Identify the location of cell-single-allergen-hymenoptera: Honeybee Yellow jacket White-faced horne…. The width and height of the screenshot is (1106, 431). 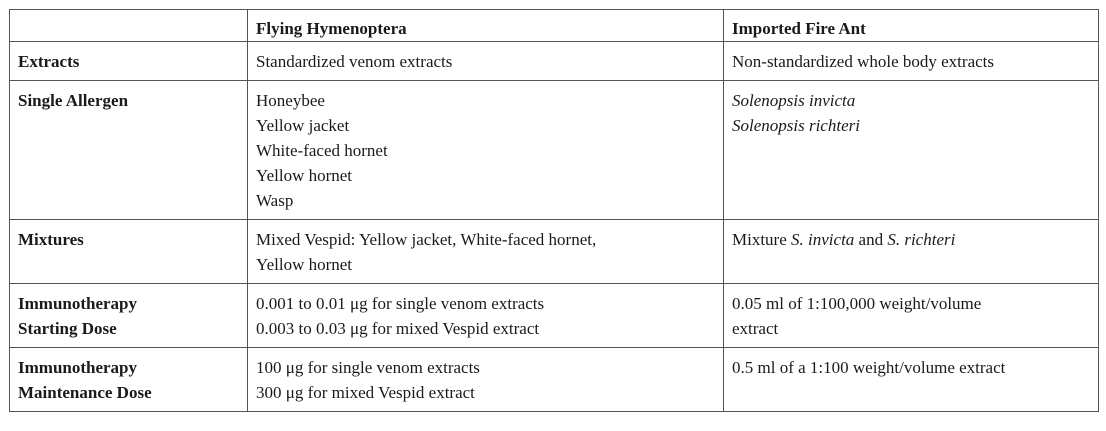
(485, 150).